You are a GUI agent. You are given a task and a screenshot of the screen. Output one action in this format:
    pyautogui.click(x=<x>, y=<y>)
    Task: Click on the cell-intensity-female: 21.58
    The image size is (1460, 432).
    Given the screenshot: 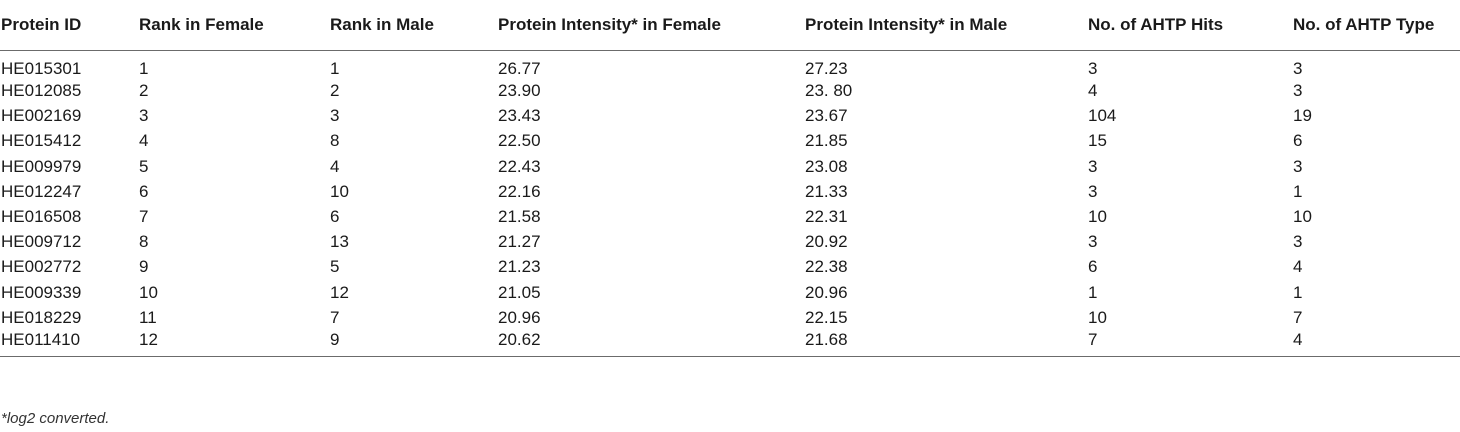 What is the action you would take?
    pyautogui.click(x=519, y=217)
    